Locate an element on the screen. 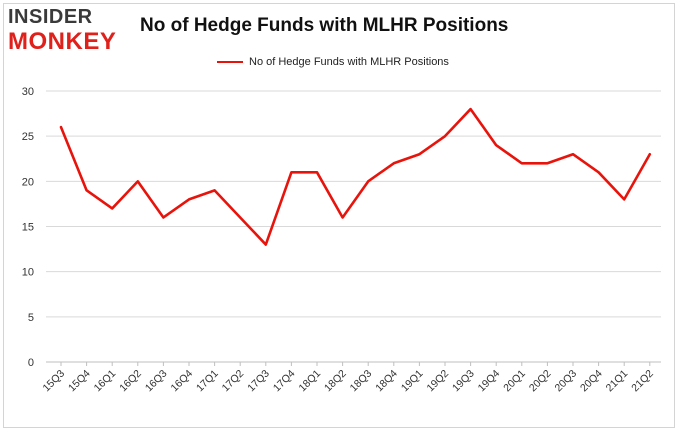  insider-monkey-logo: INSIDER MONKEY is located at coordinates (67, 31).